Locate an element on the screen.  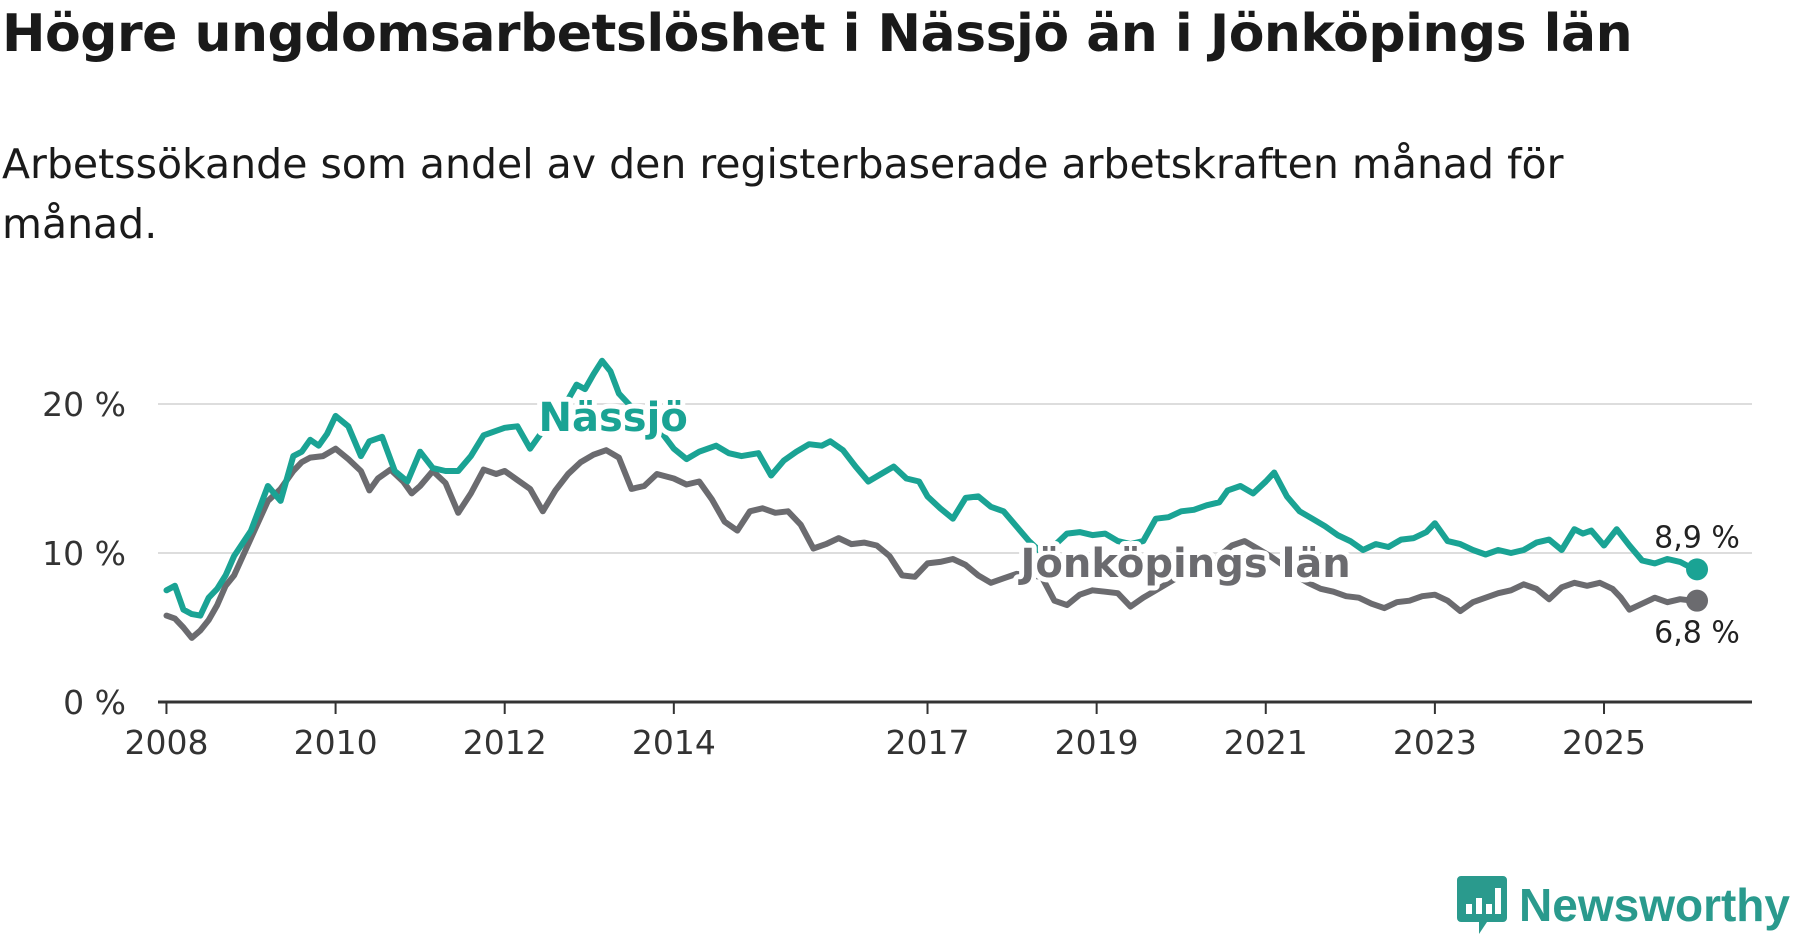
y-tick-label: 10 % is located at coordinates (84, 553).